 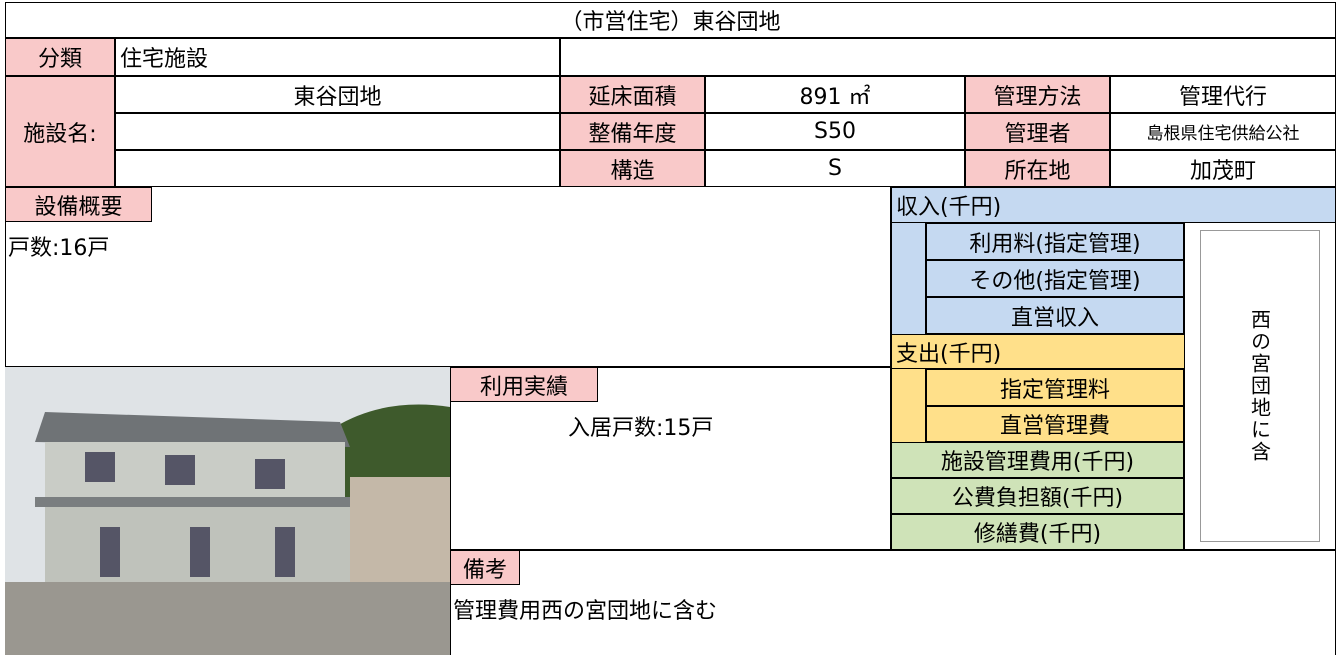 I want to click on income-header: 収入(千円), so click(x=1113, y=205).